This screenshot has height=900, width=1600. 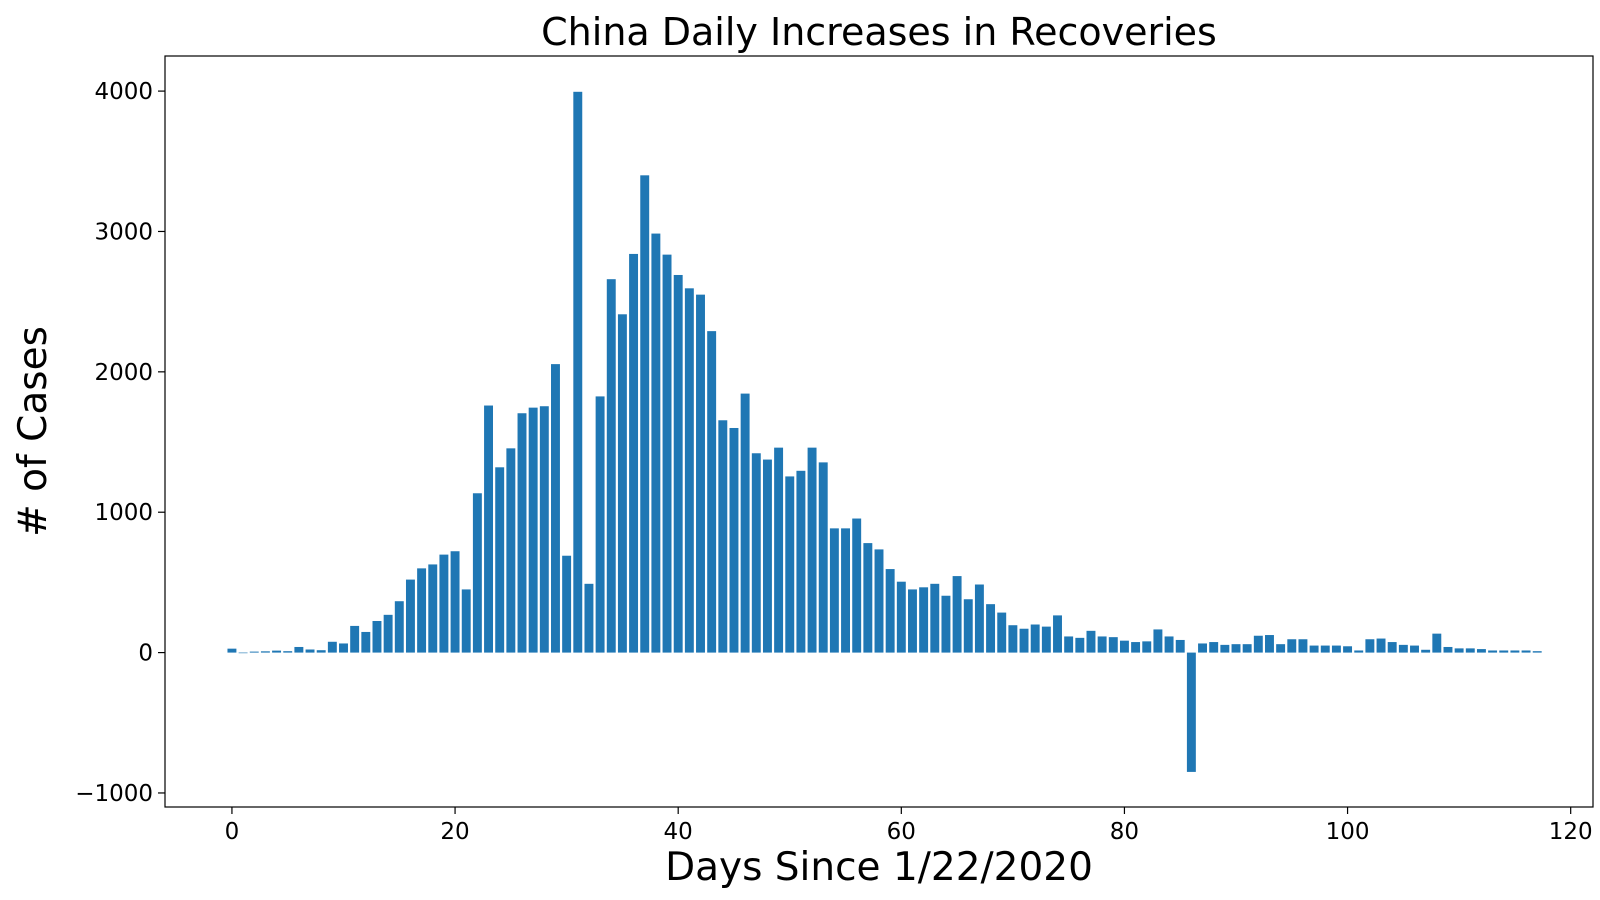 What do you see at coordinates (879, 867) in the screenshot?
I see `x-axis-title: Days Since 1/22/2020` at bounding box center [879, 867].